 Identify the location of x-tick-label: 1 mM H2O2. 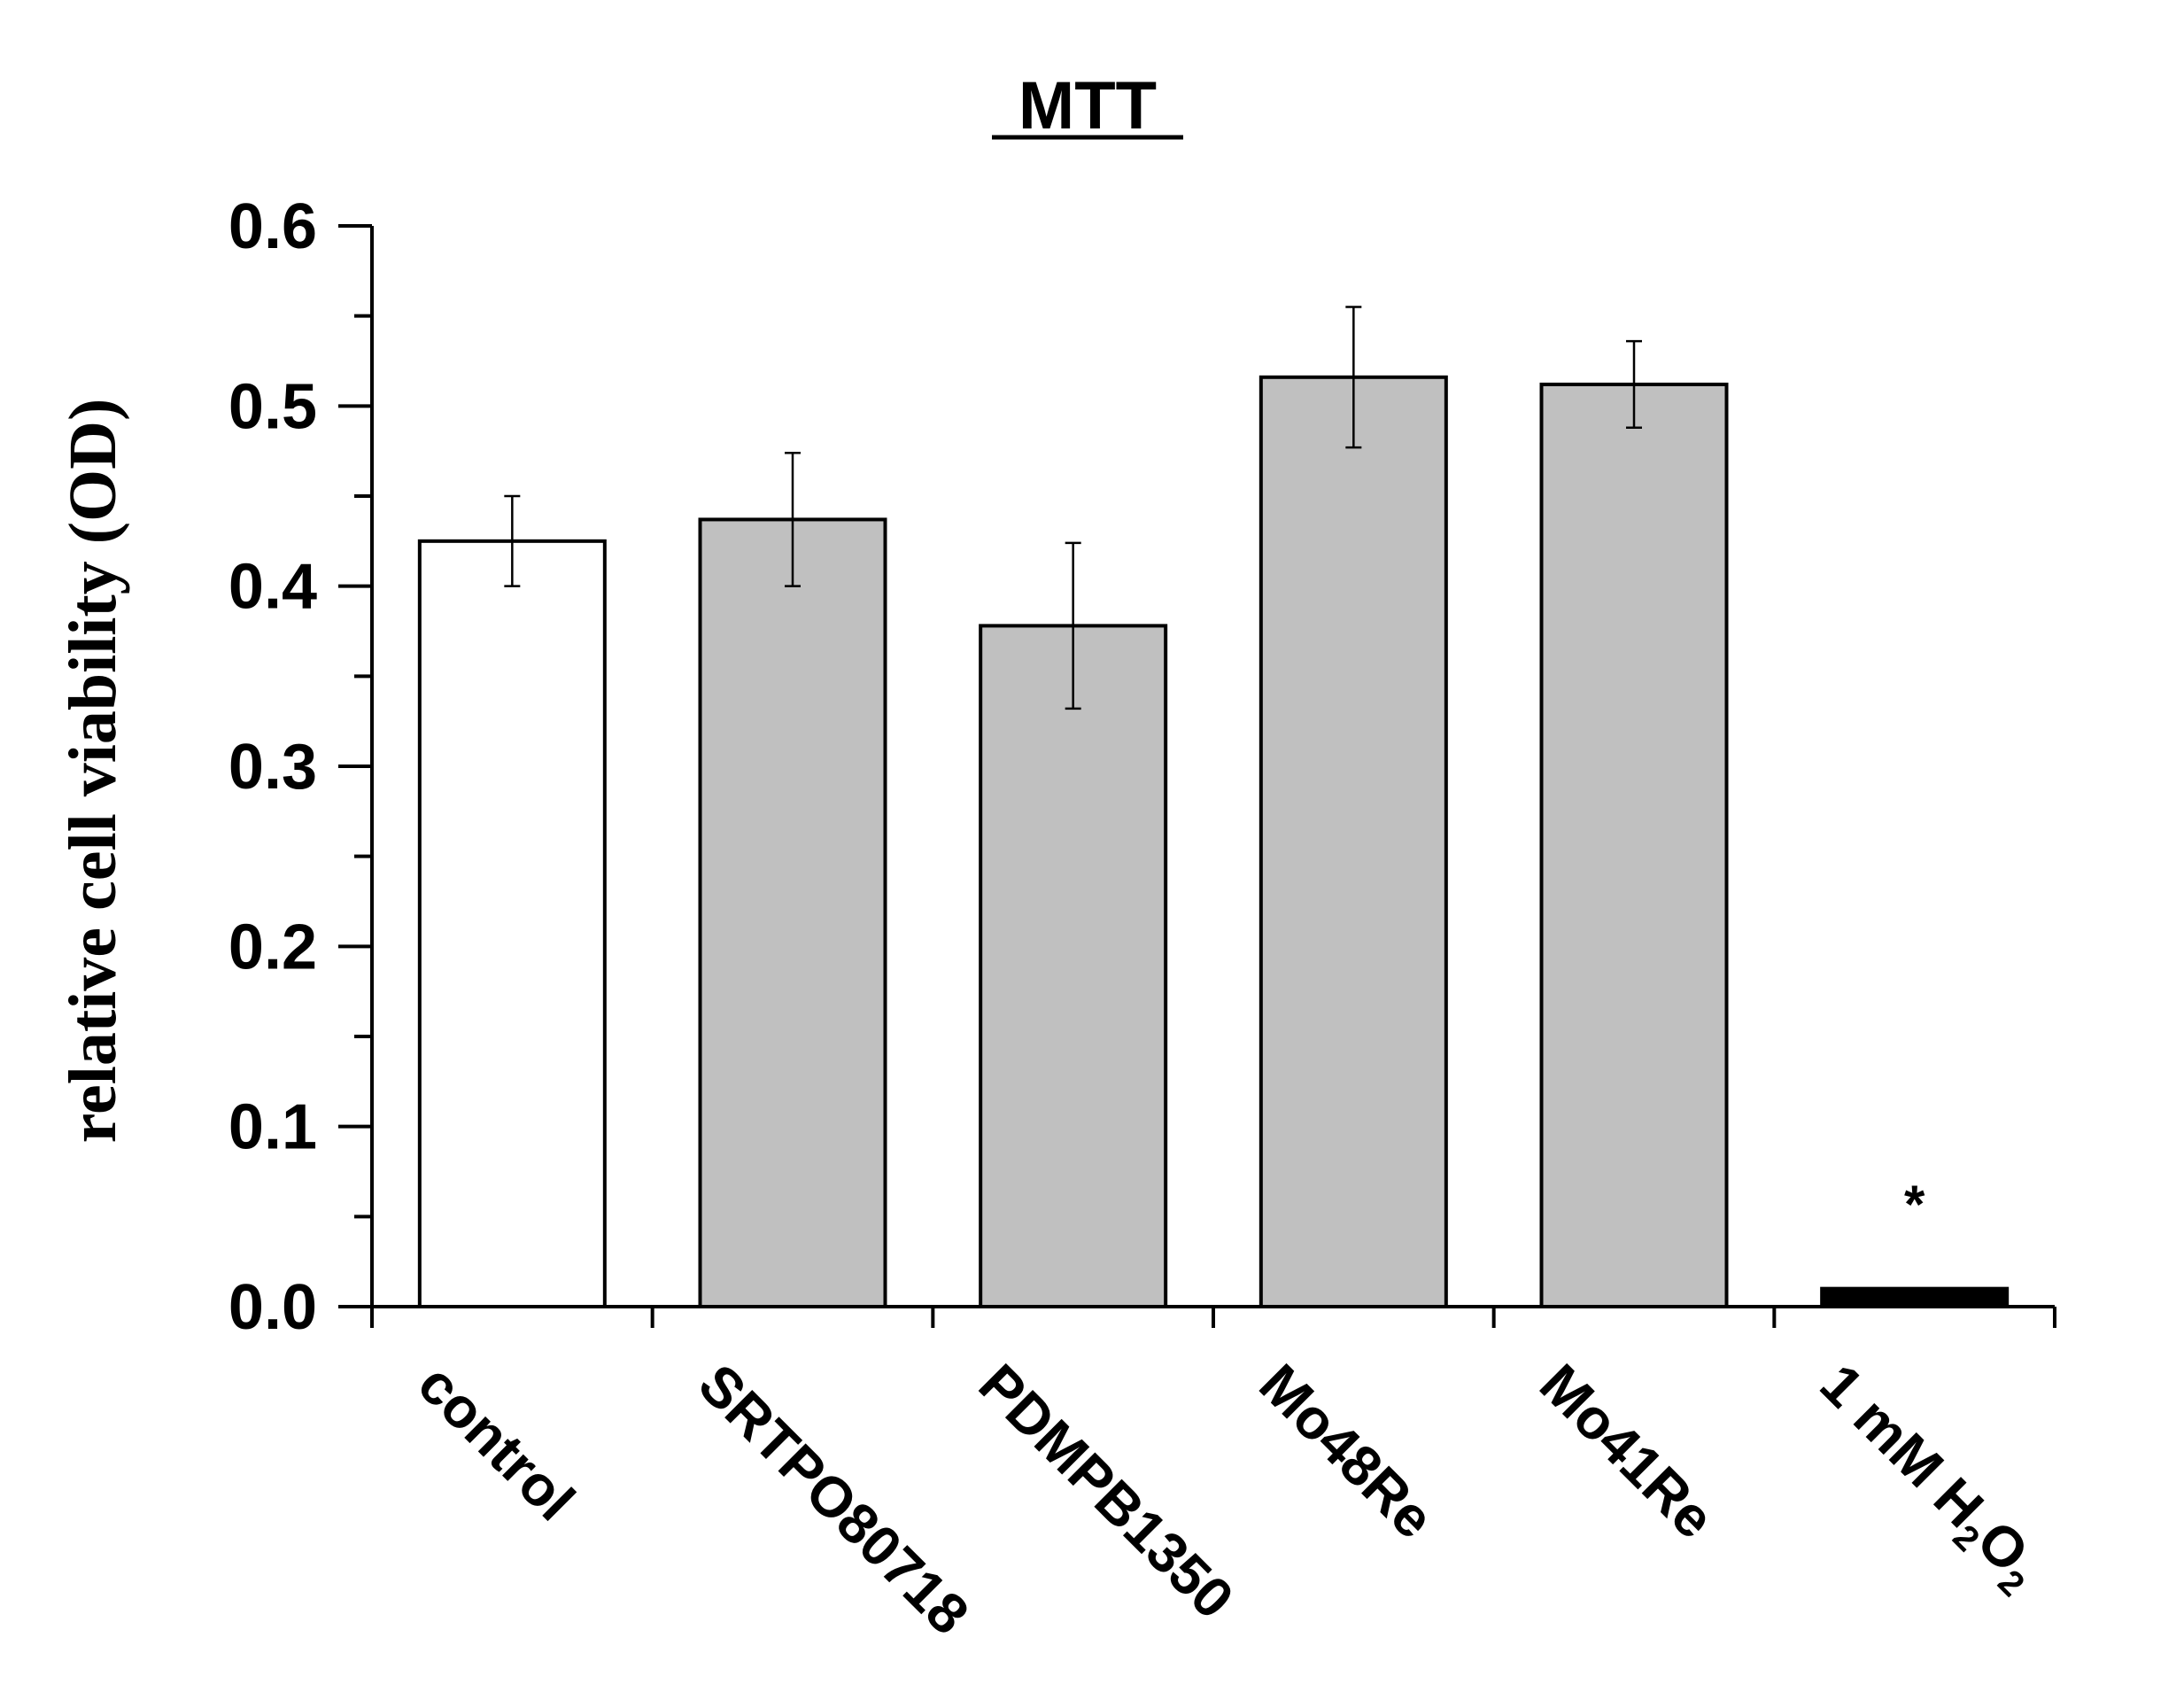
(1928, 1478).